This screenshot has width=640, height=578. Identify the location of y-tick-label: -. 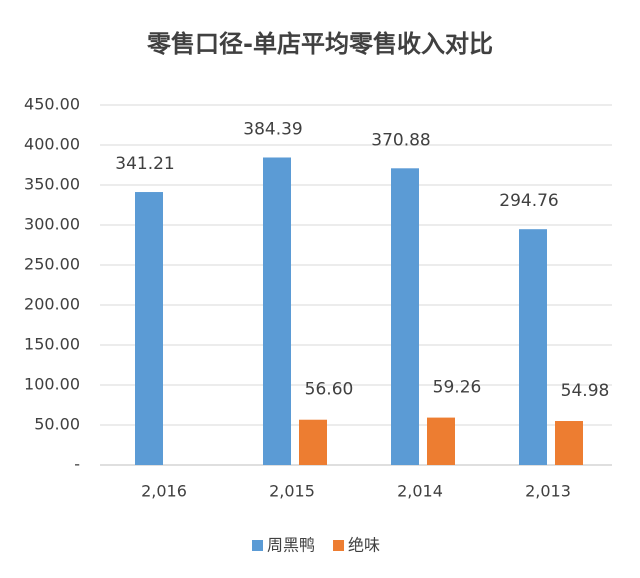
(77, 464).